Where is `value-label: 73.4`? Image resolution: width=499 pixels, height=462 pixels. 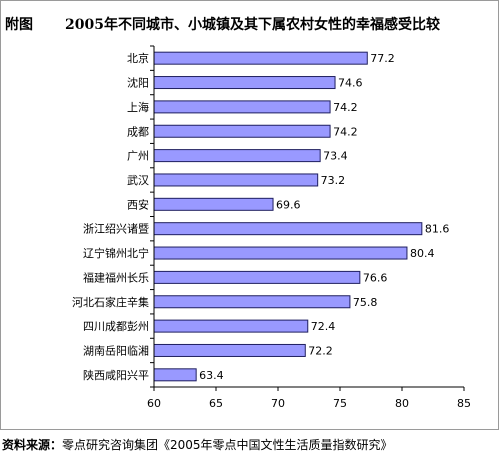 value-label: 73.4 is located at coordinates (335, 156).